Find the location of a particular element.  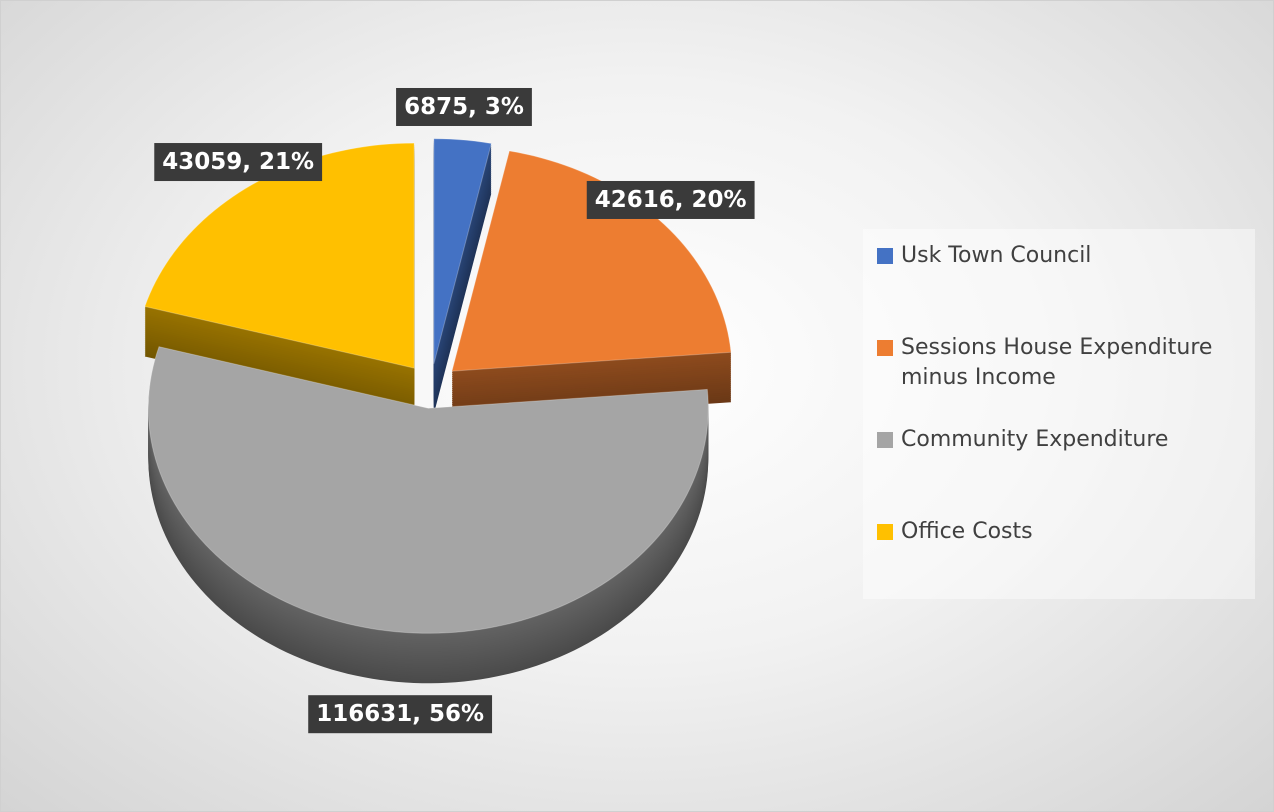

legend-label: Office Costs is located at coordinates (967, 531).